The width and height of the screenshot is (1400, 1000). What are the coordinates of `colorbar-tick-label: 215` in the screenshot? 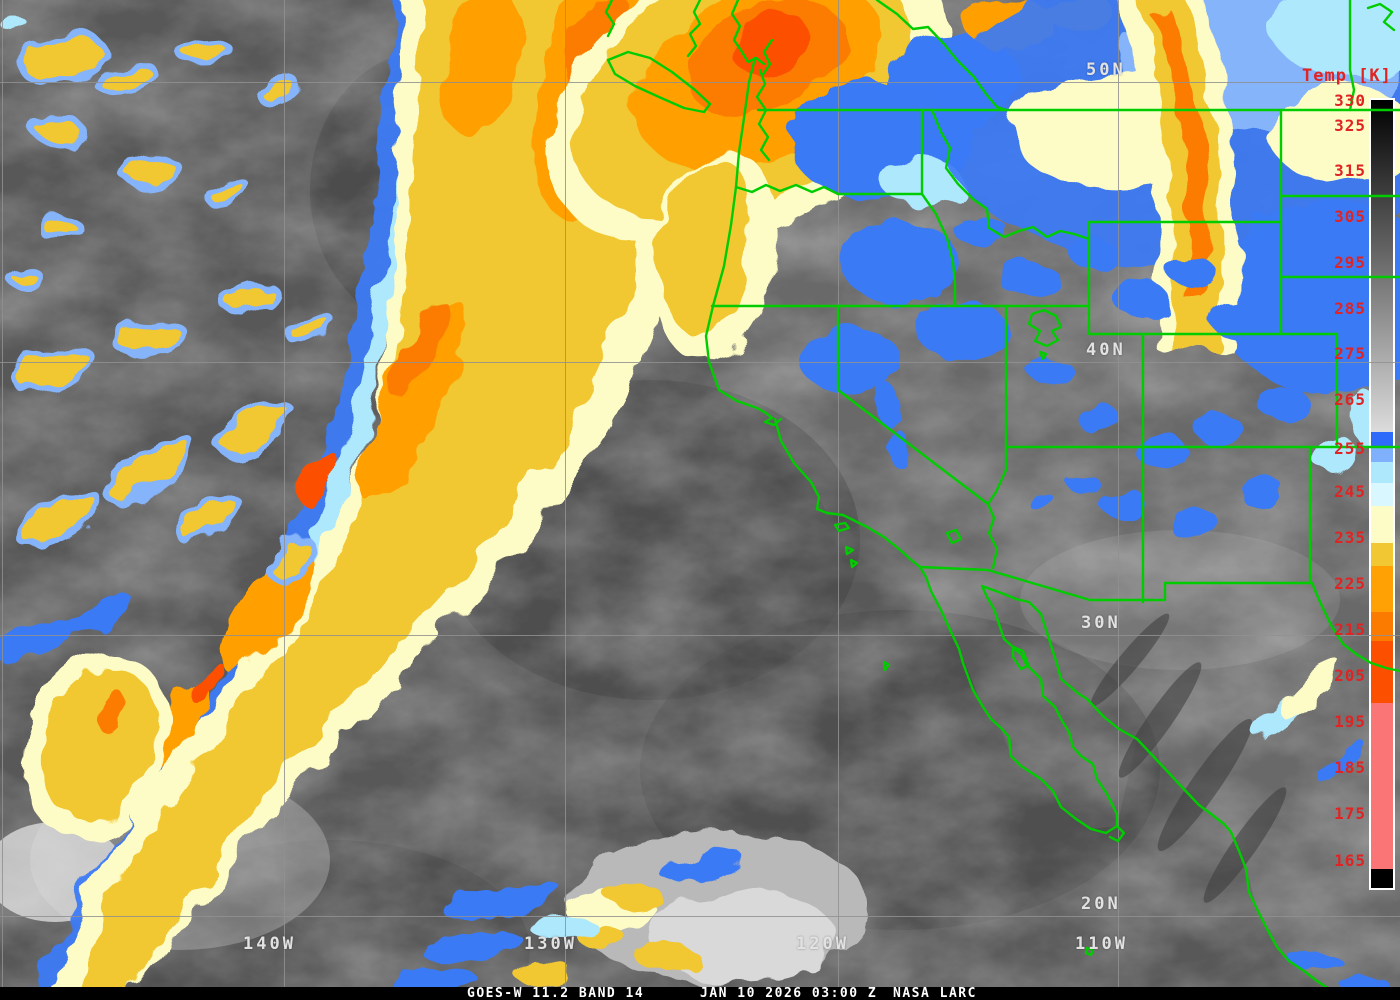 It's located at (1350, 629).